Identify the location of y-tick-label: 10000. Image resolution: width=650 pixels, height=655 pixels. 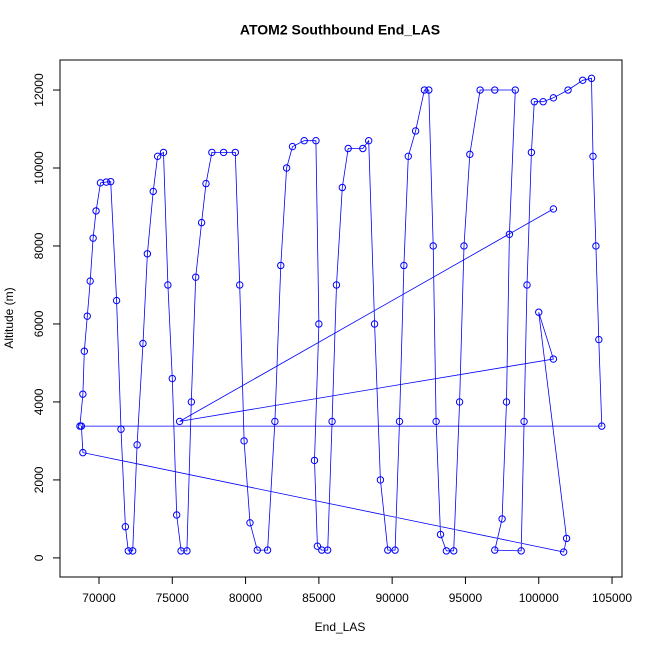
(39, 168).